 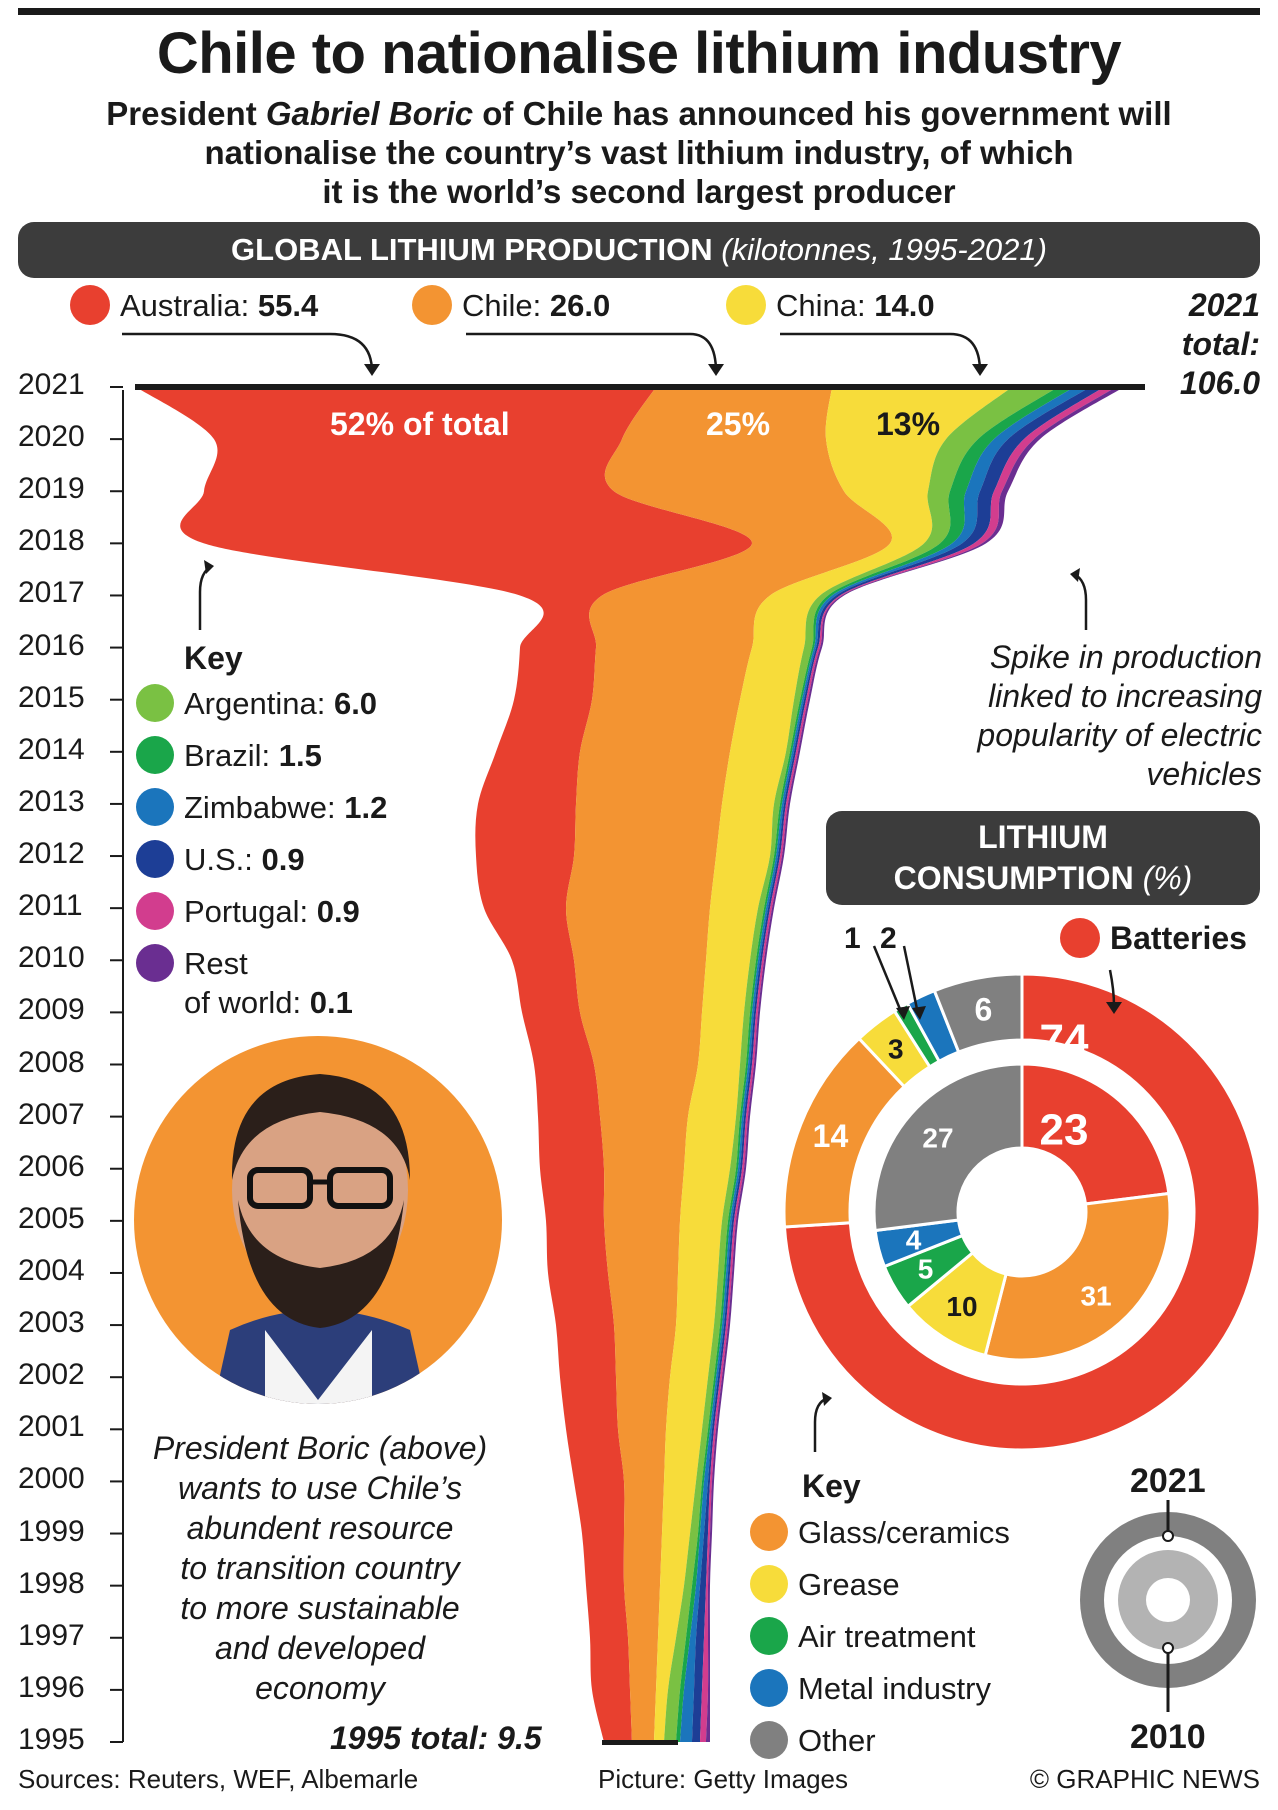 I want to click on batteries-legend: Batteries, so click(x=1153, y=939).